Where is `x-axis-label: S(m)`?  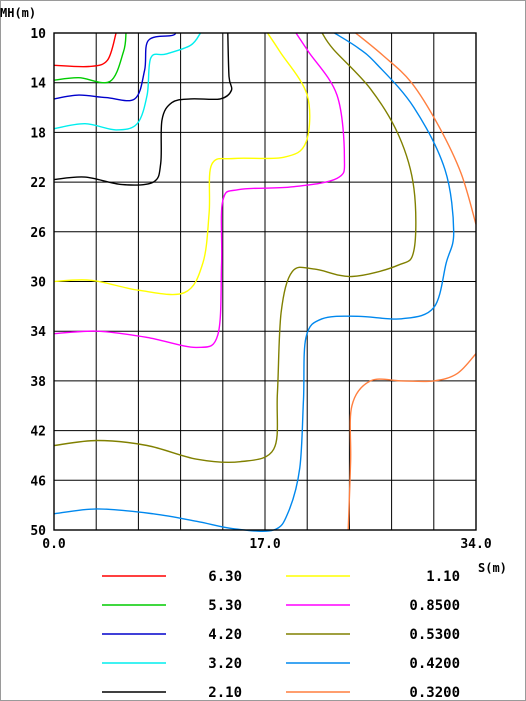
x-axis-label: S(m) is located at coordinates (492, 568).